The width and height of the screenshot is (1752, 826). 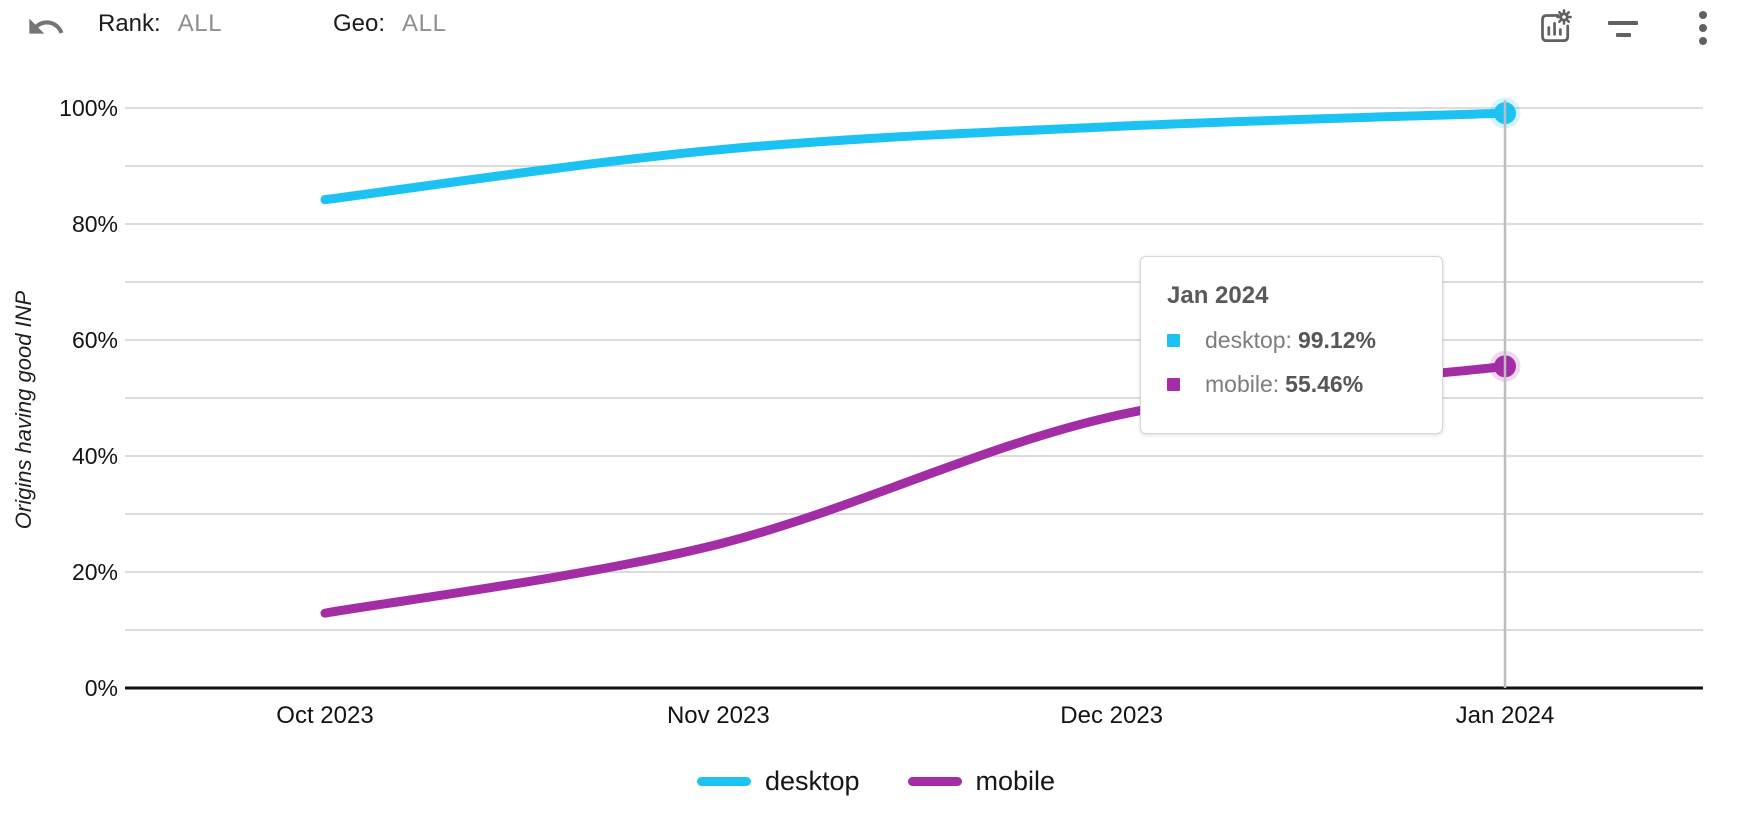 I want to click on undo-icon, so click(x=46, y=26).